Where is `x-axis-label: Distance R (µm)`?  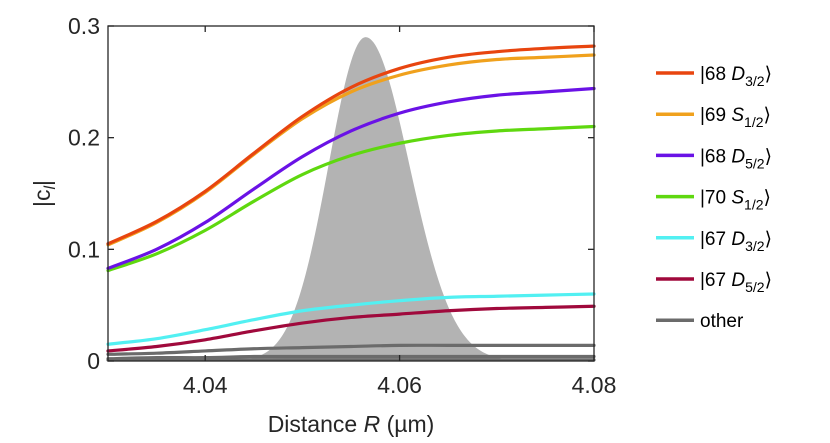 x-axis-label: Distance R (µm) is located at coordinates (351, 424).